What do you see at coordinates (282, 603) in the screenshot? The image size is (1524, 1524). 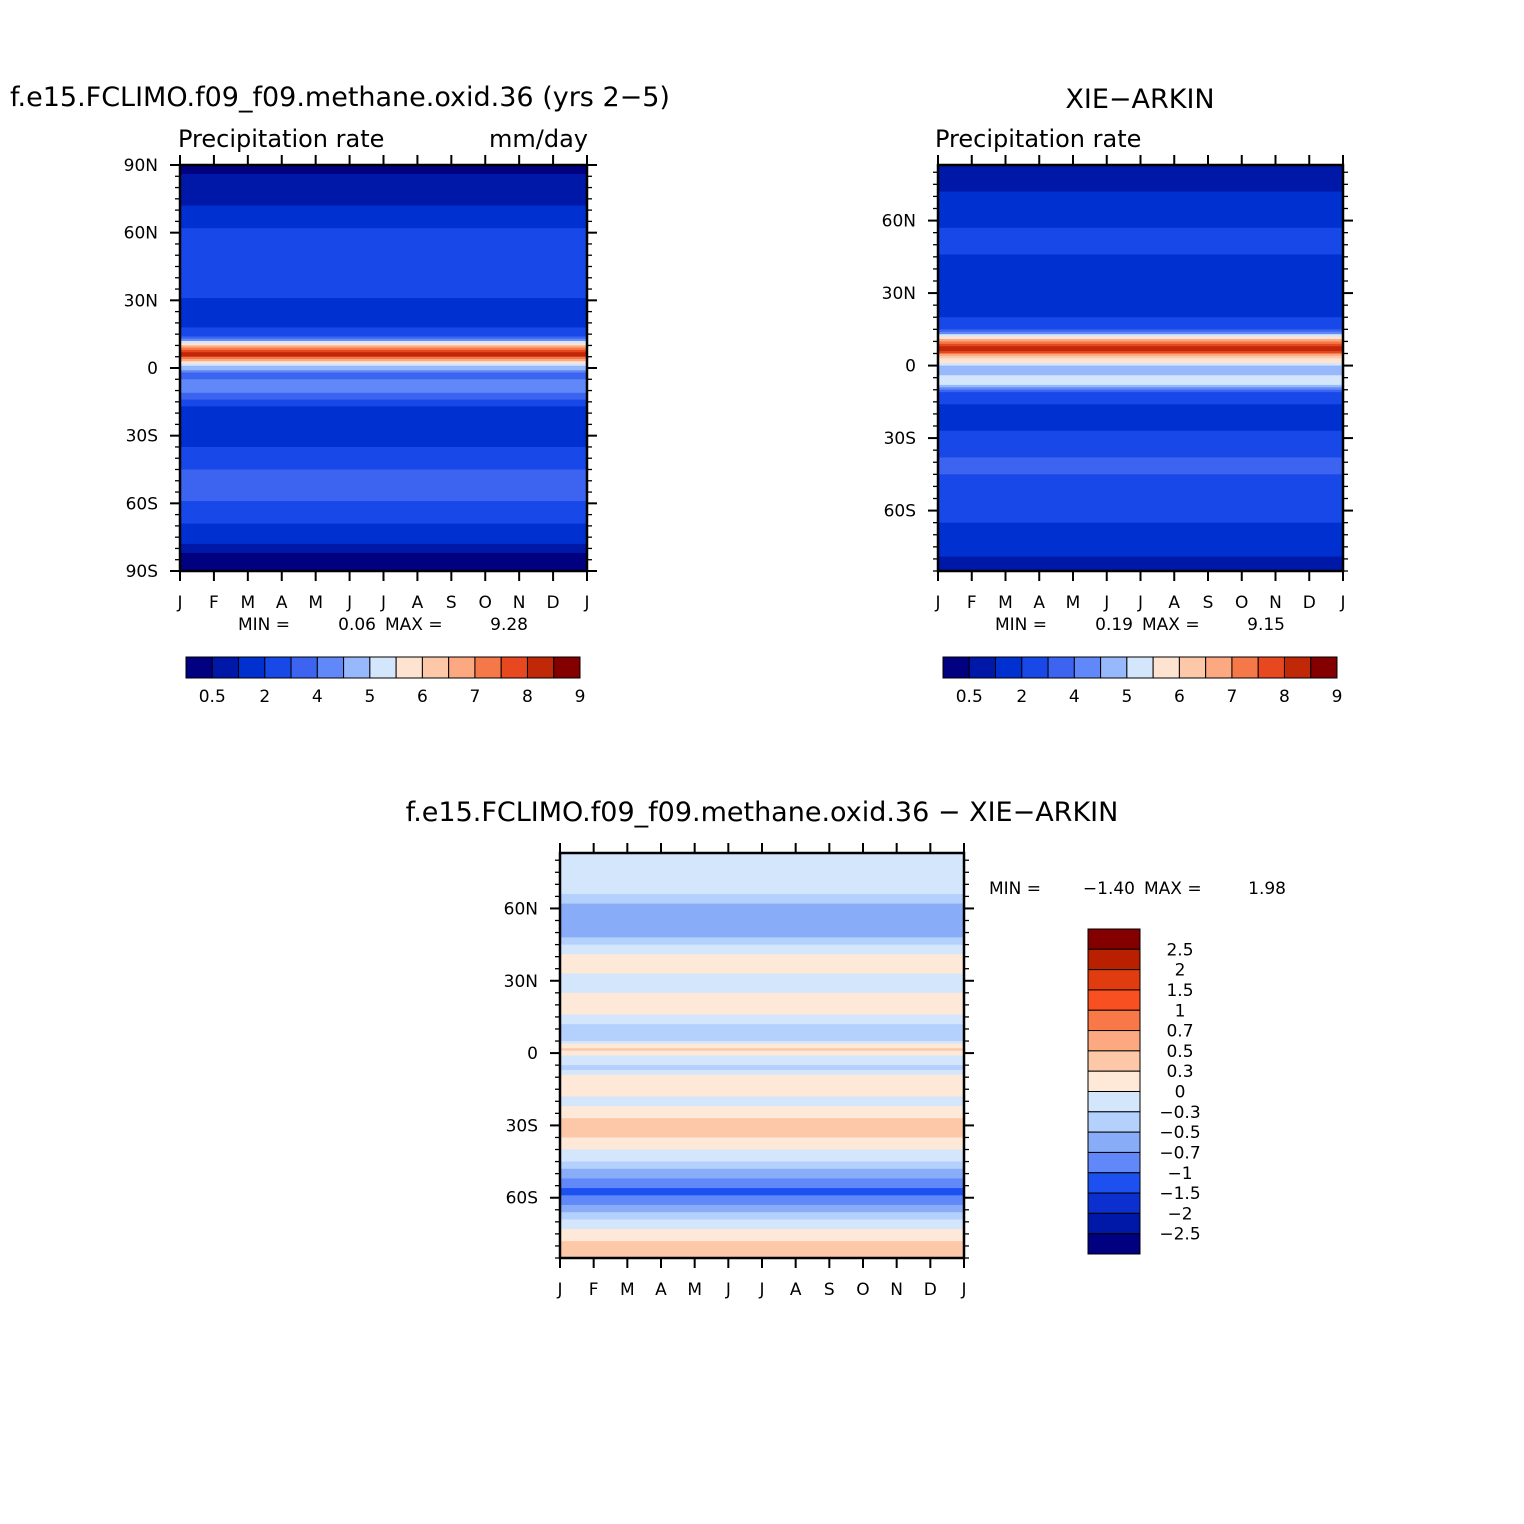 I see `x-tick-label: A` at bounding box center [282, 603].